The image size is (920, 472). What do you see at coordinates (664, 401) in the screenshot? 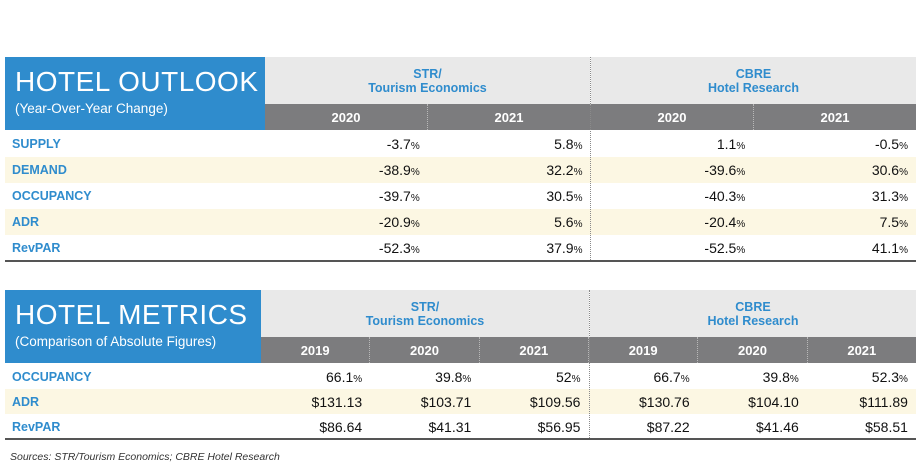
I see `cell-value: $130.76` at bounding box center [664, 401].